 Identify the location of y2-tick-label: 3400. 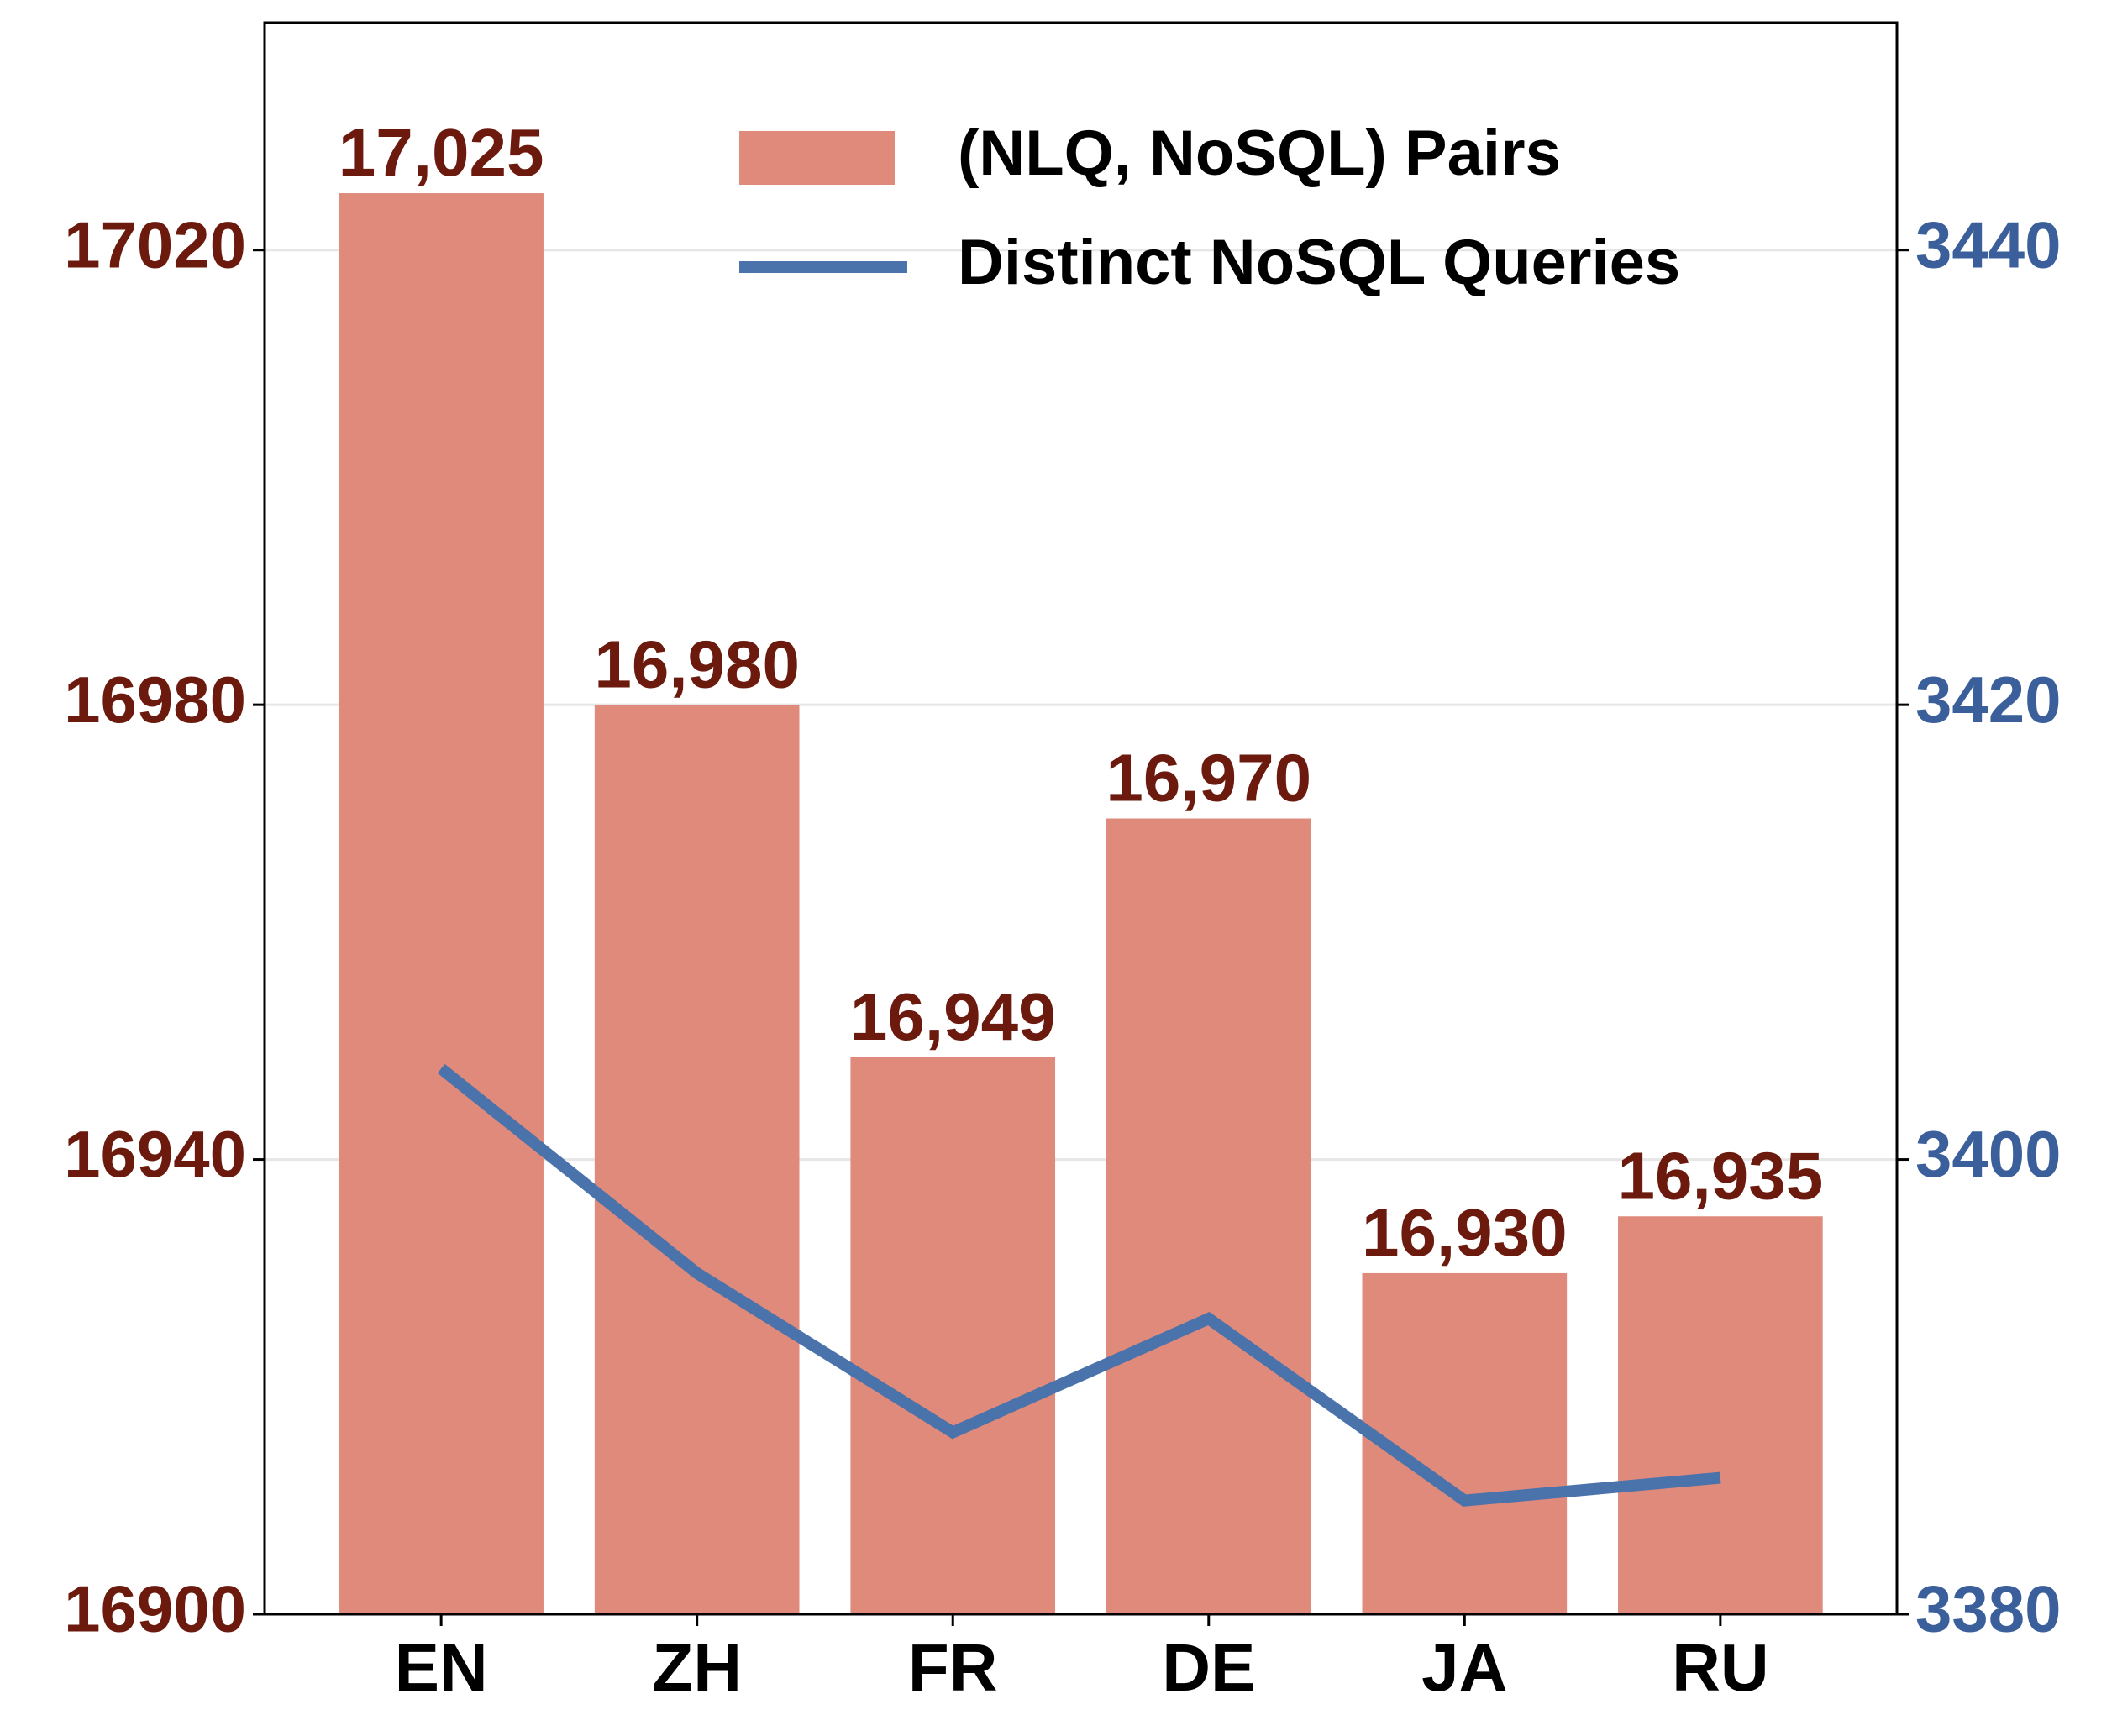
(1989, 1154).